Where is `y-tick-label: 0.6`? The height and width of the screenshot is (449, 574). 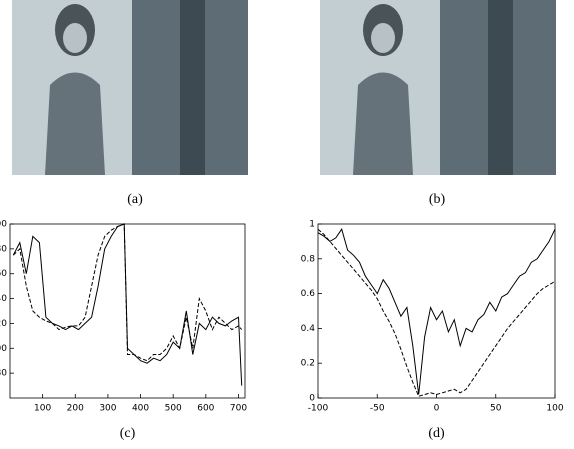
y-tick-label: 0.6 is located at coordinates (308, 294).